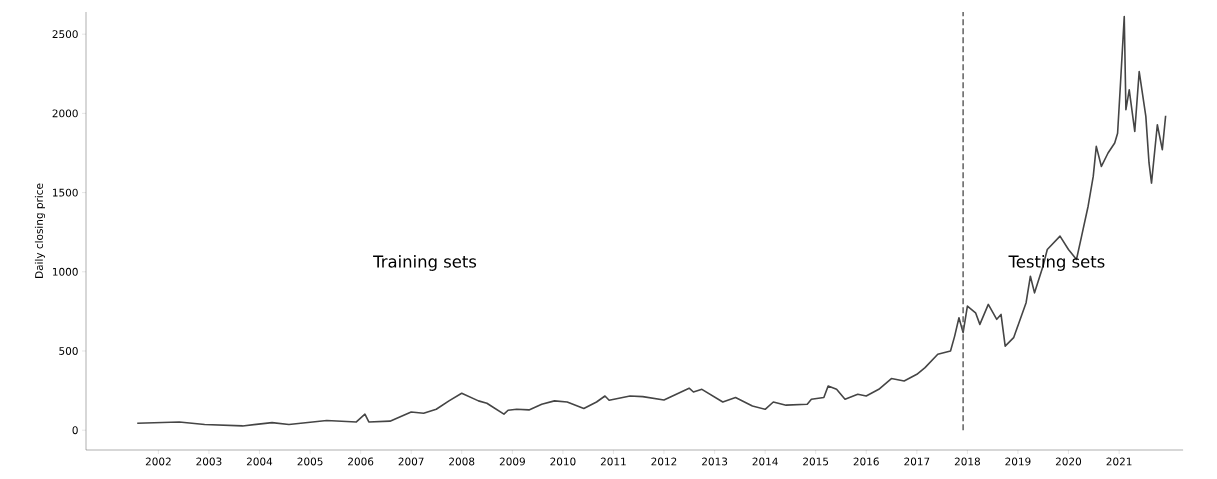  I want to click on x-tick-label: 2007, so click(411, 461).